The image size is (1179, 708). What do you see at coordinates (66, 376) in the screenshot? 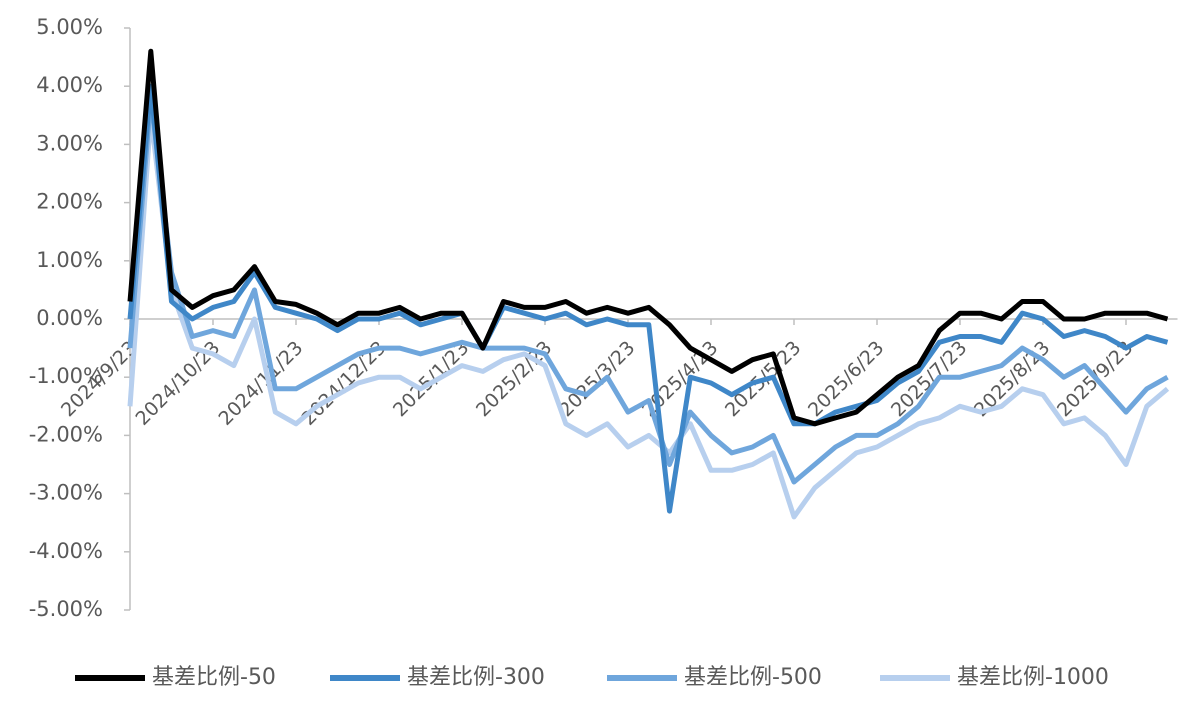
I see `y-tick-label: -1.00%` at bounding box center [66, 376].